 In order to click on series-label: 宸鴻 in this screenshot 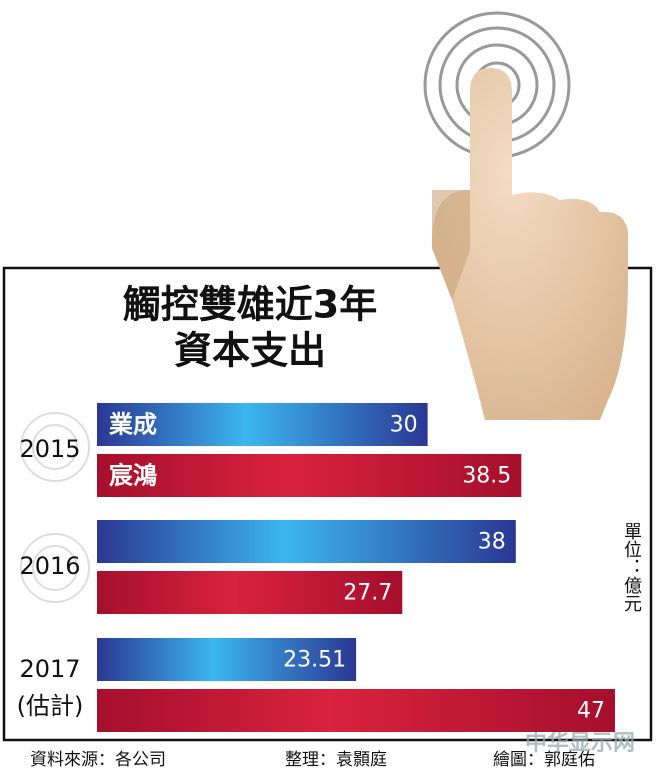, I will do `click(133, 476)`.